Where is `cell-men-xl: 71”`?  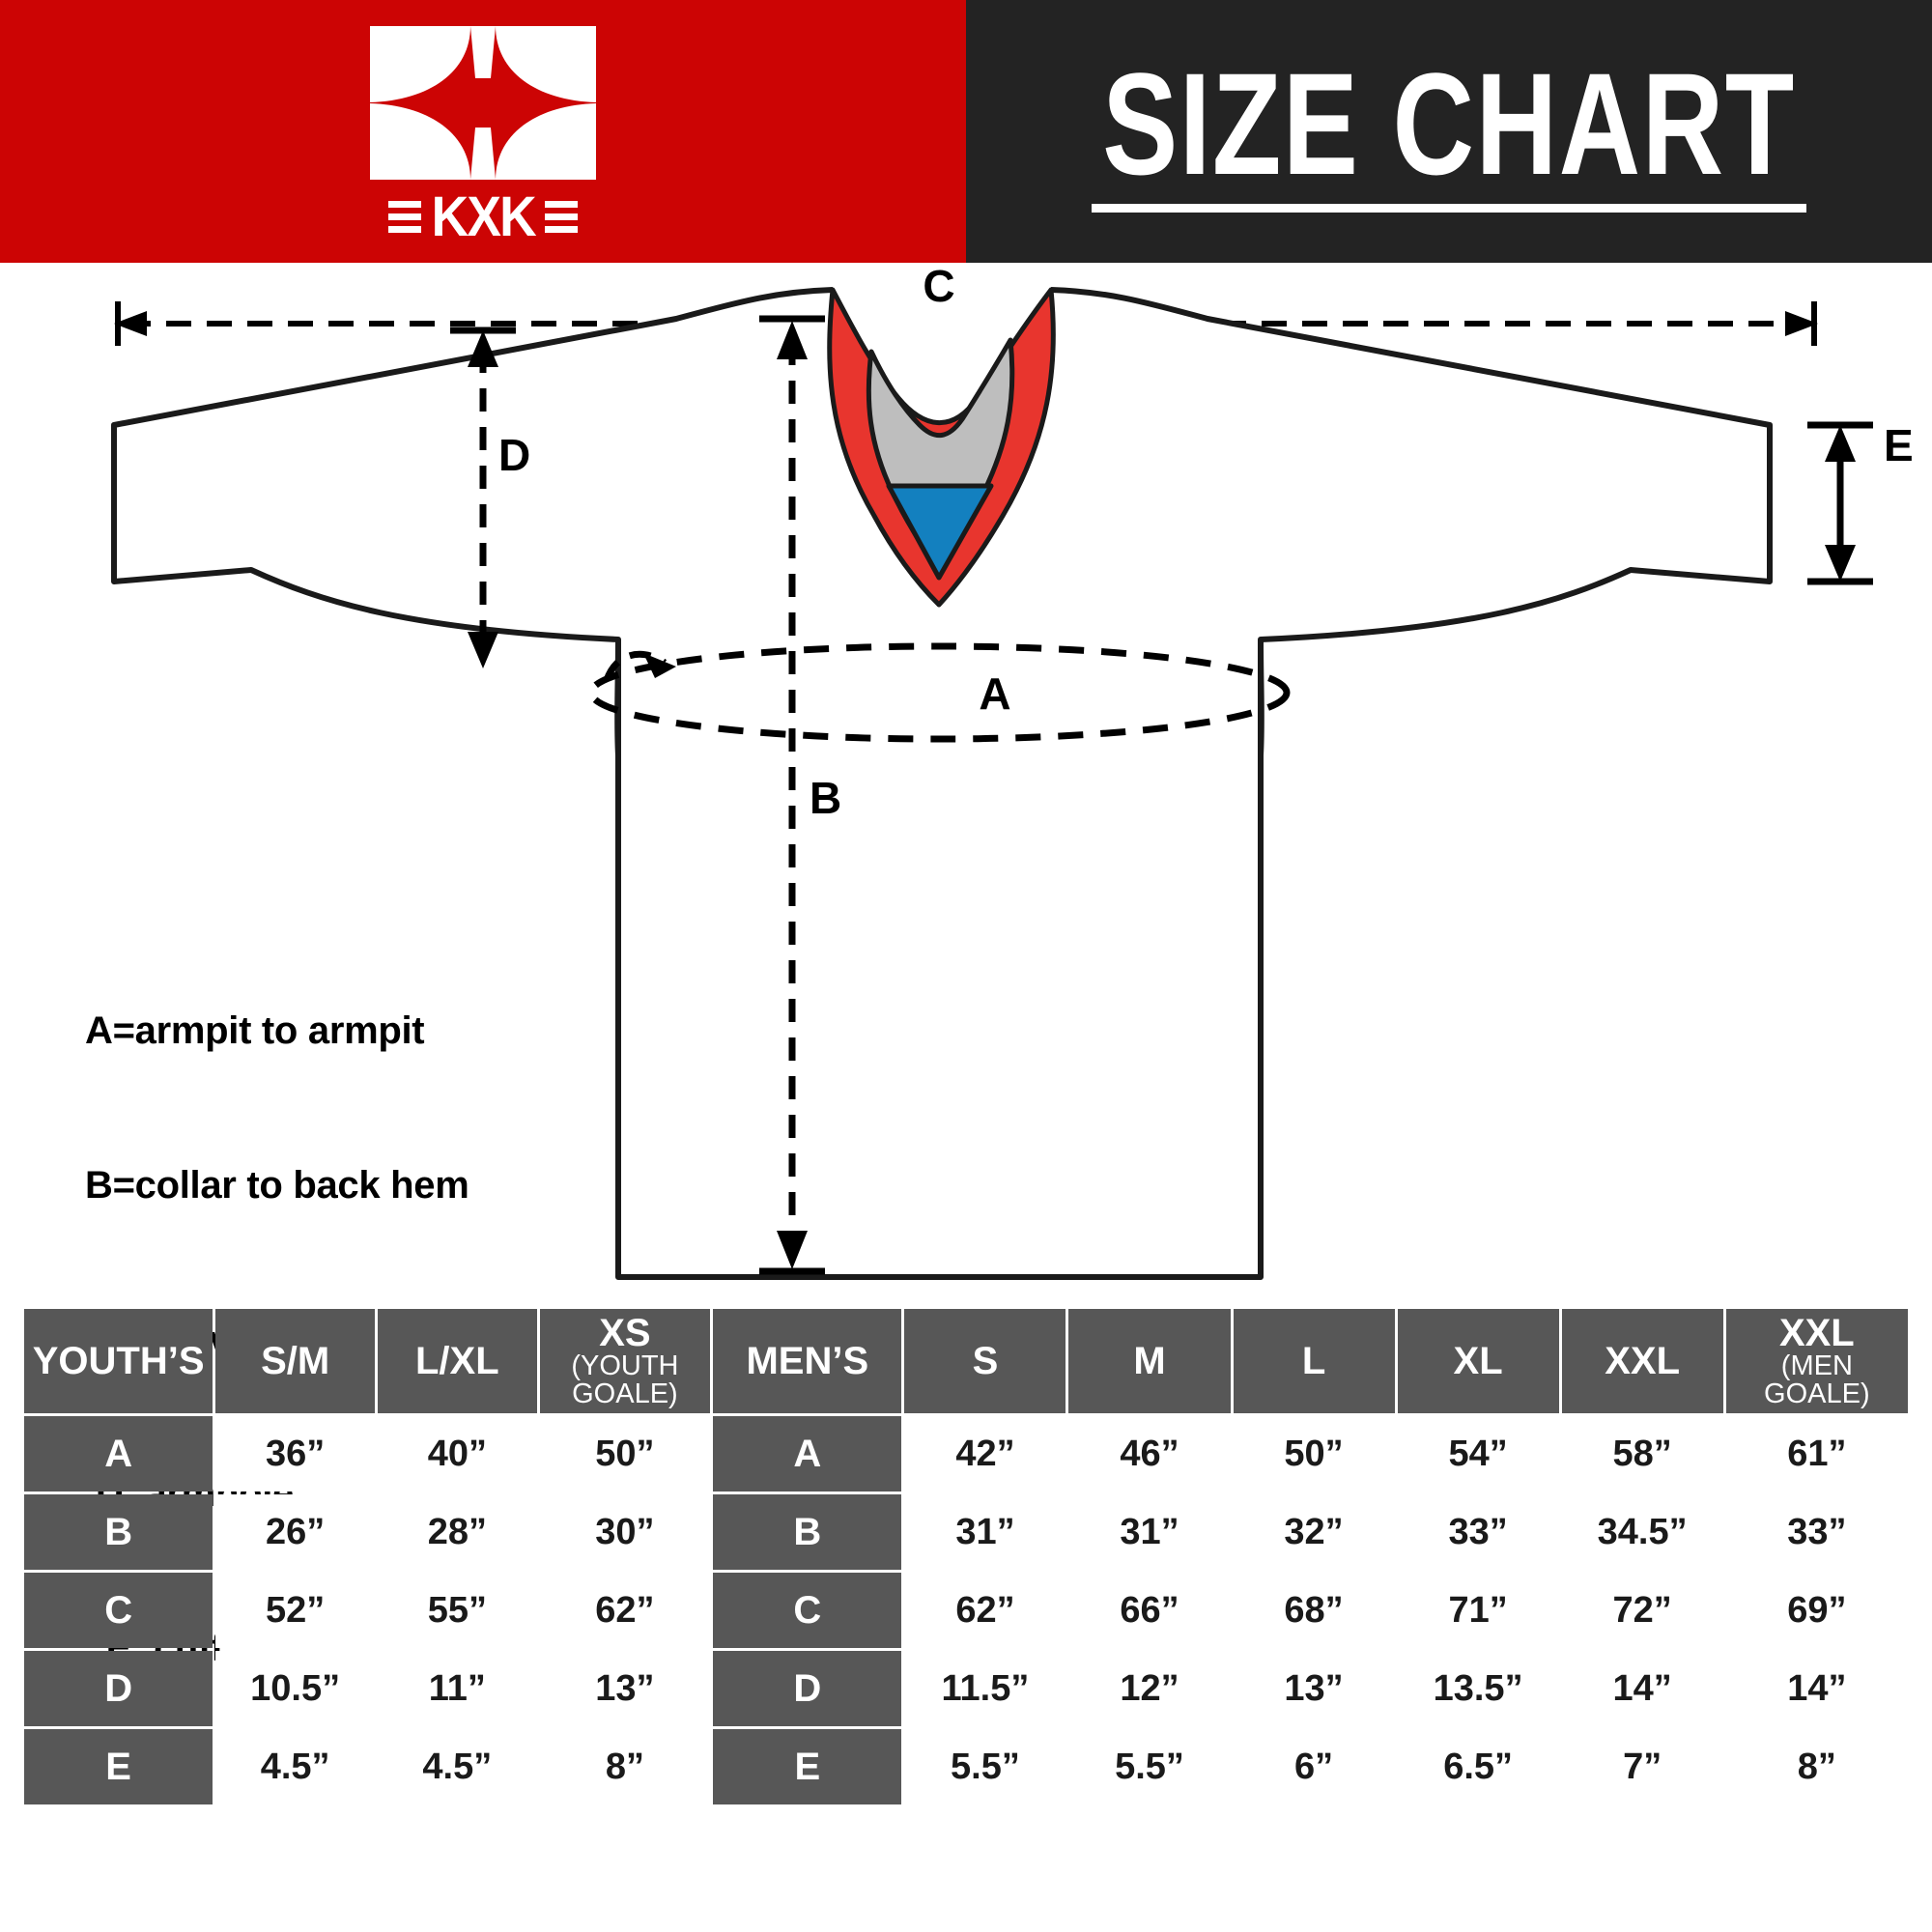 cell-men-xl: 71” is located at coordinates (1478, 1610).